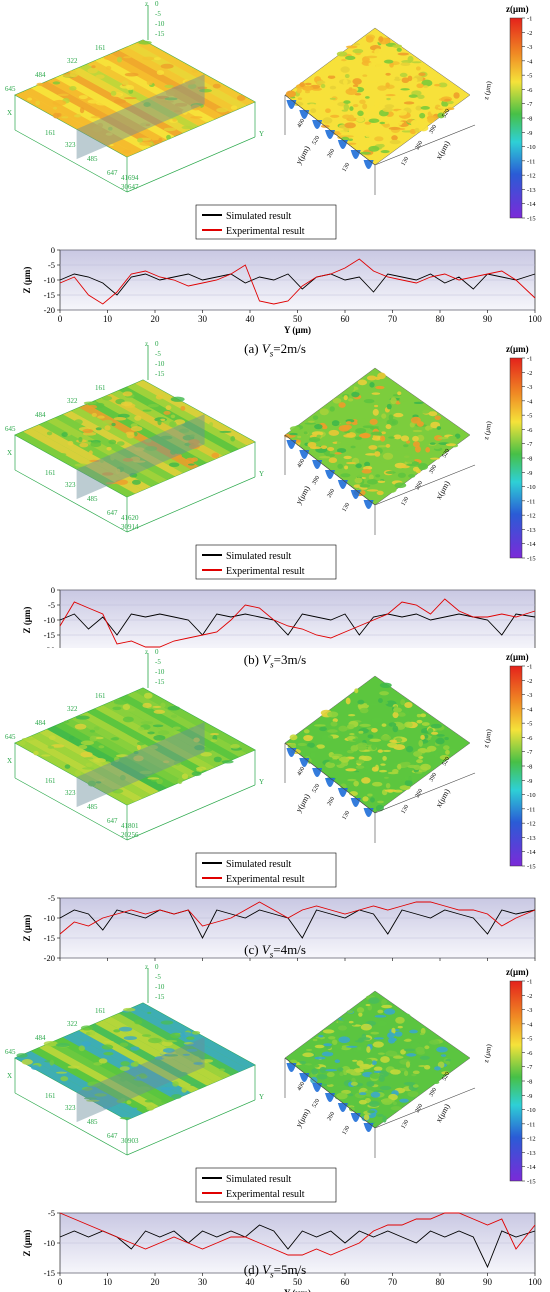 This screenshot has height=1292, width=550. What do you see at coordinates (447, 453) in the screenshot?
I see `right-x-tick: 520` at bounding box center [447, 453].